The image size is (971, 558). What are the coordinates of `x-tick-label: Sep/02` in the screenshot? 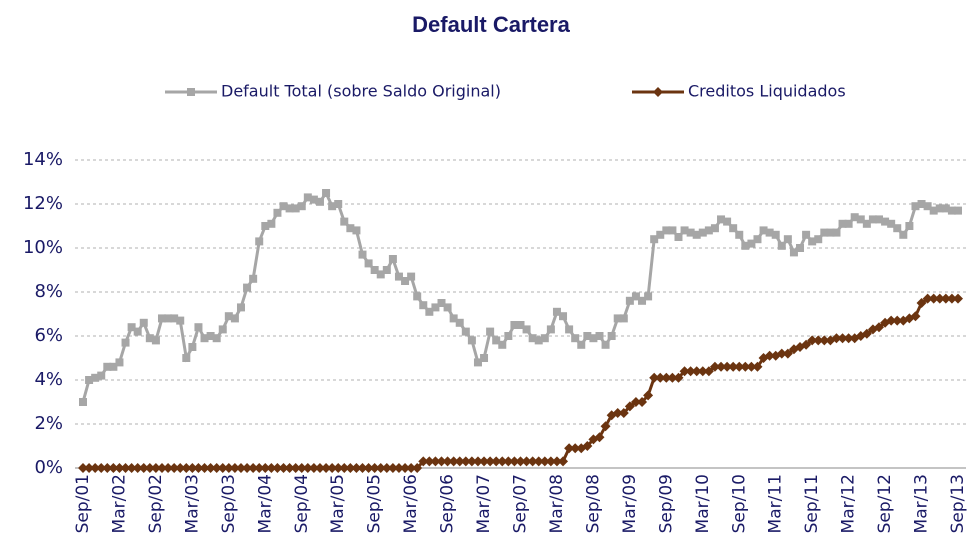 It's located at (156, 503).